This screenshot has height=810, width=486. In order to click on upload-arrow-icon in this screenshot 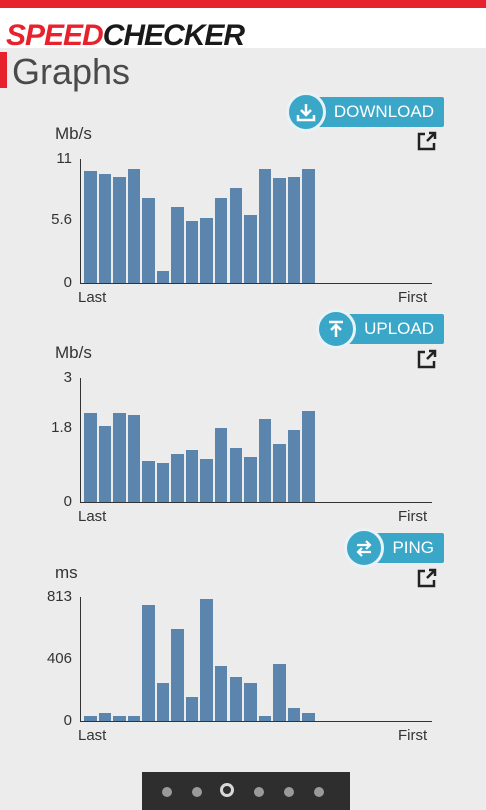, I will do `click(336, 329)`.